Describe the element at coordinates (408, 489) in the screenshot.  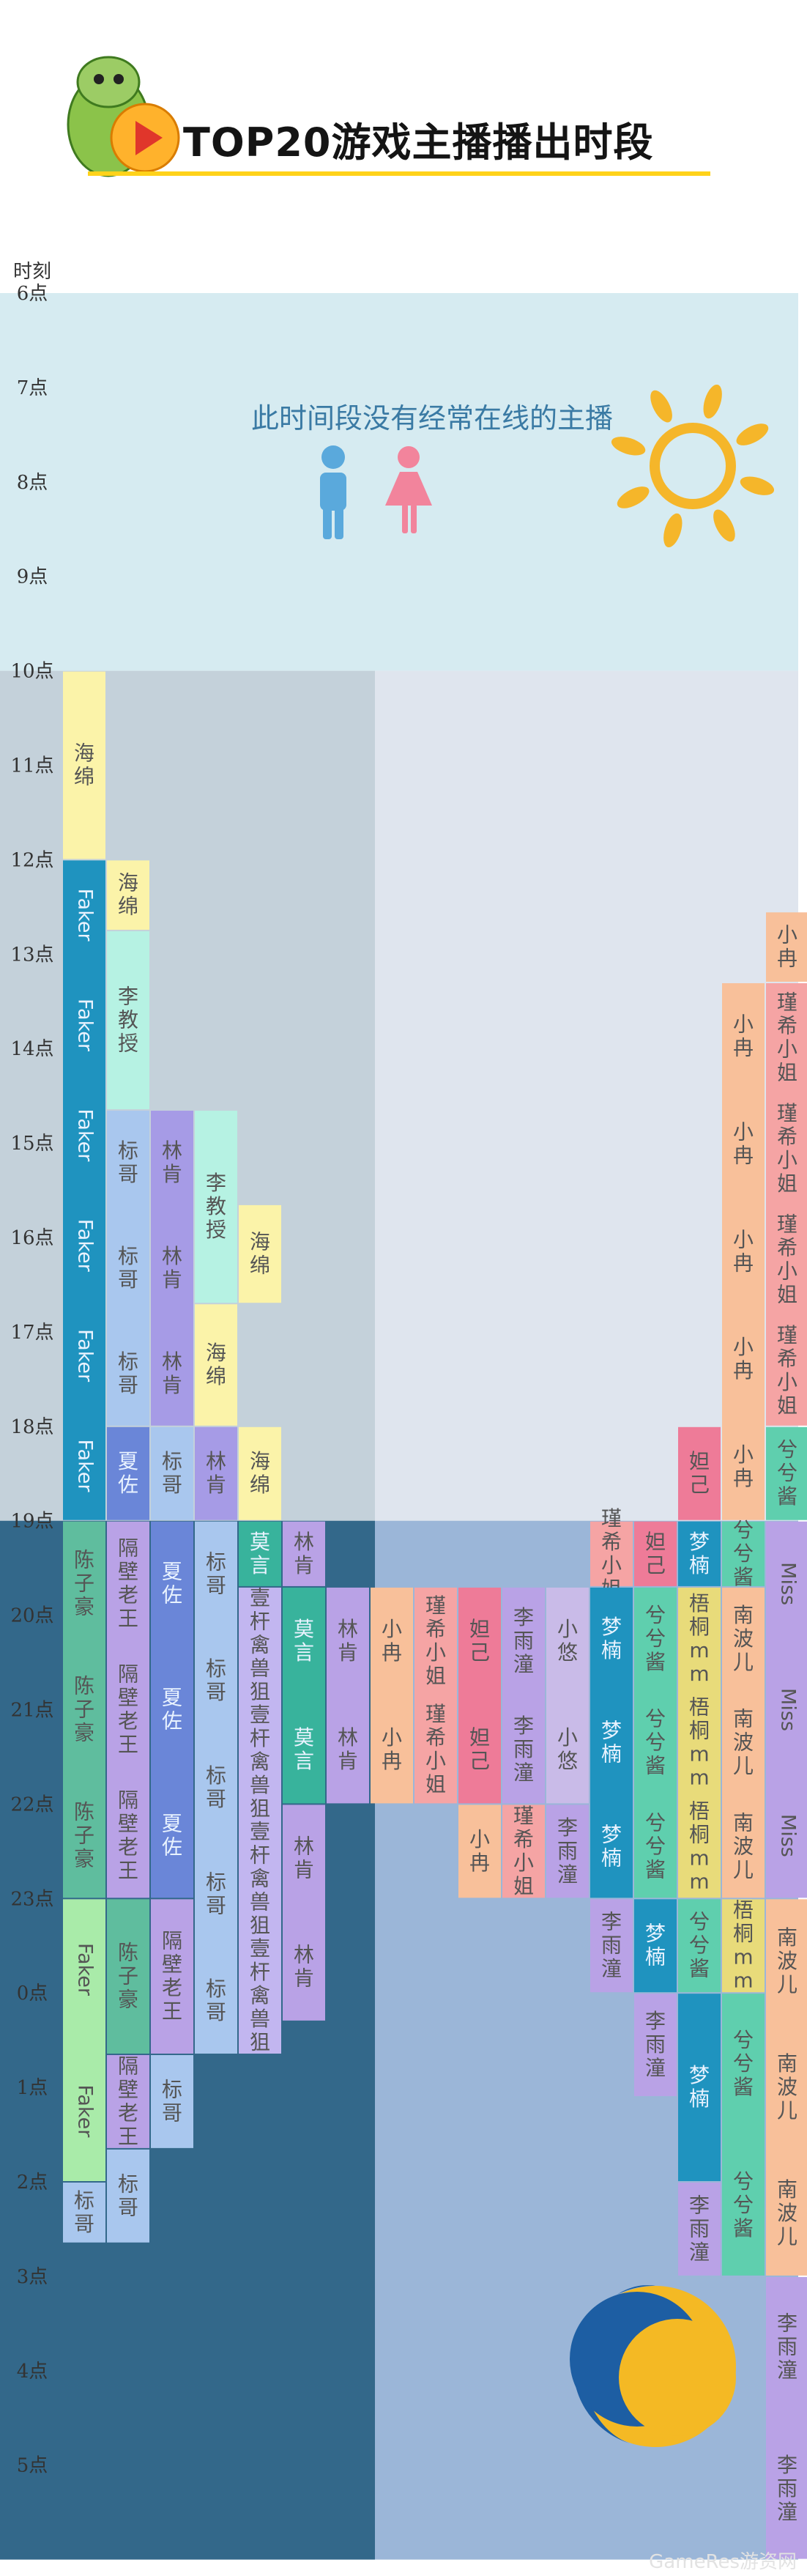
I see `legend-female-icon` at that location.